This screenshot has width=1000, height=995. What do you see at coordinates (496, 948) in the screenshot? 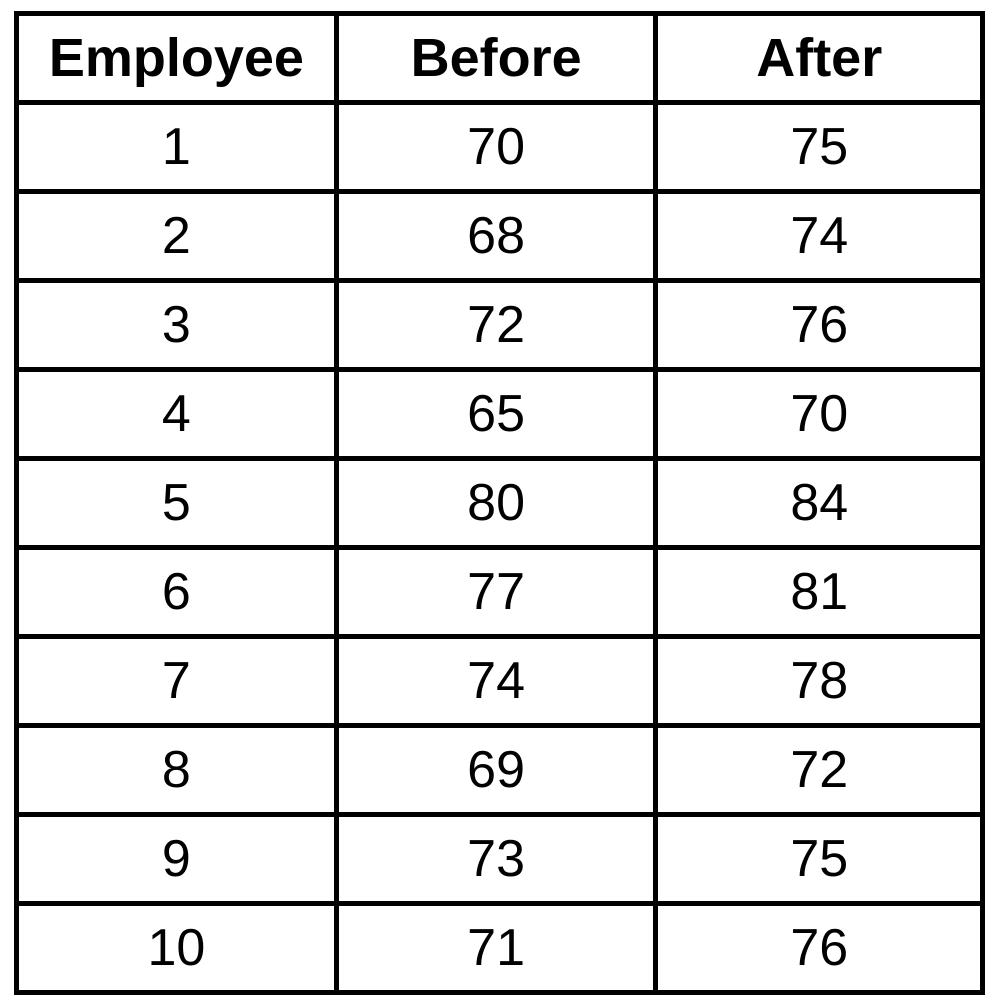
I see `cell-before: 71` at bounding box center [496, 948].